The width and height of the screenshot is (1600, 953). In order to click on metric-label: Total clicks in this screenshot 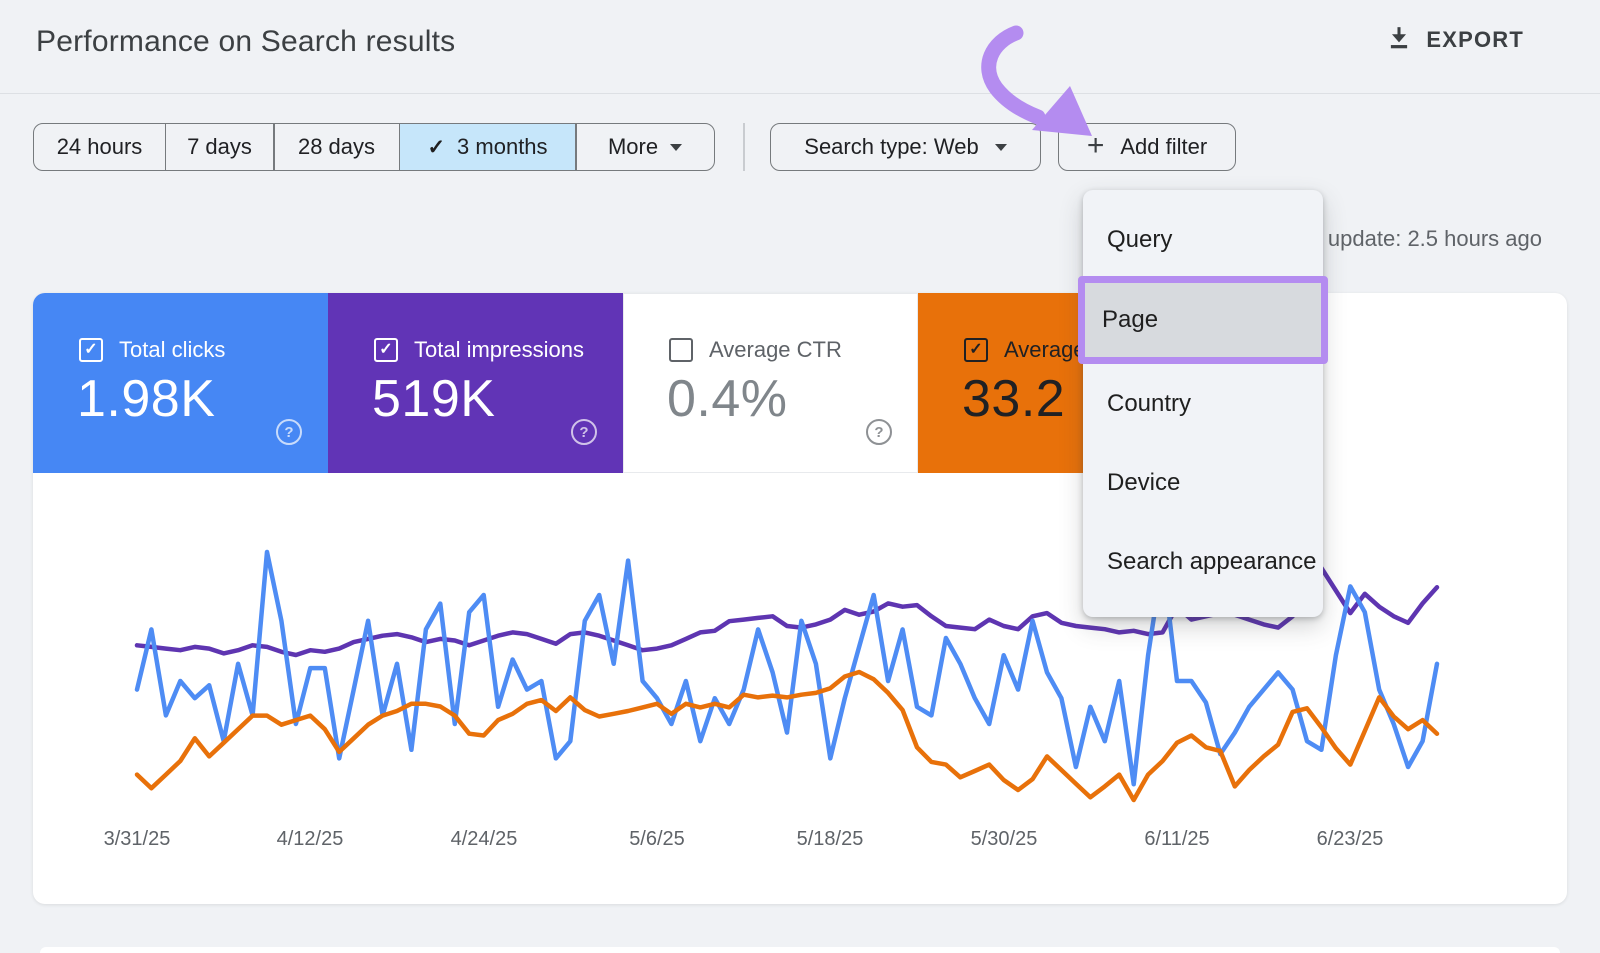, I will do `click(172, 349)`.